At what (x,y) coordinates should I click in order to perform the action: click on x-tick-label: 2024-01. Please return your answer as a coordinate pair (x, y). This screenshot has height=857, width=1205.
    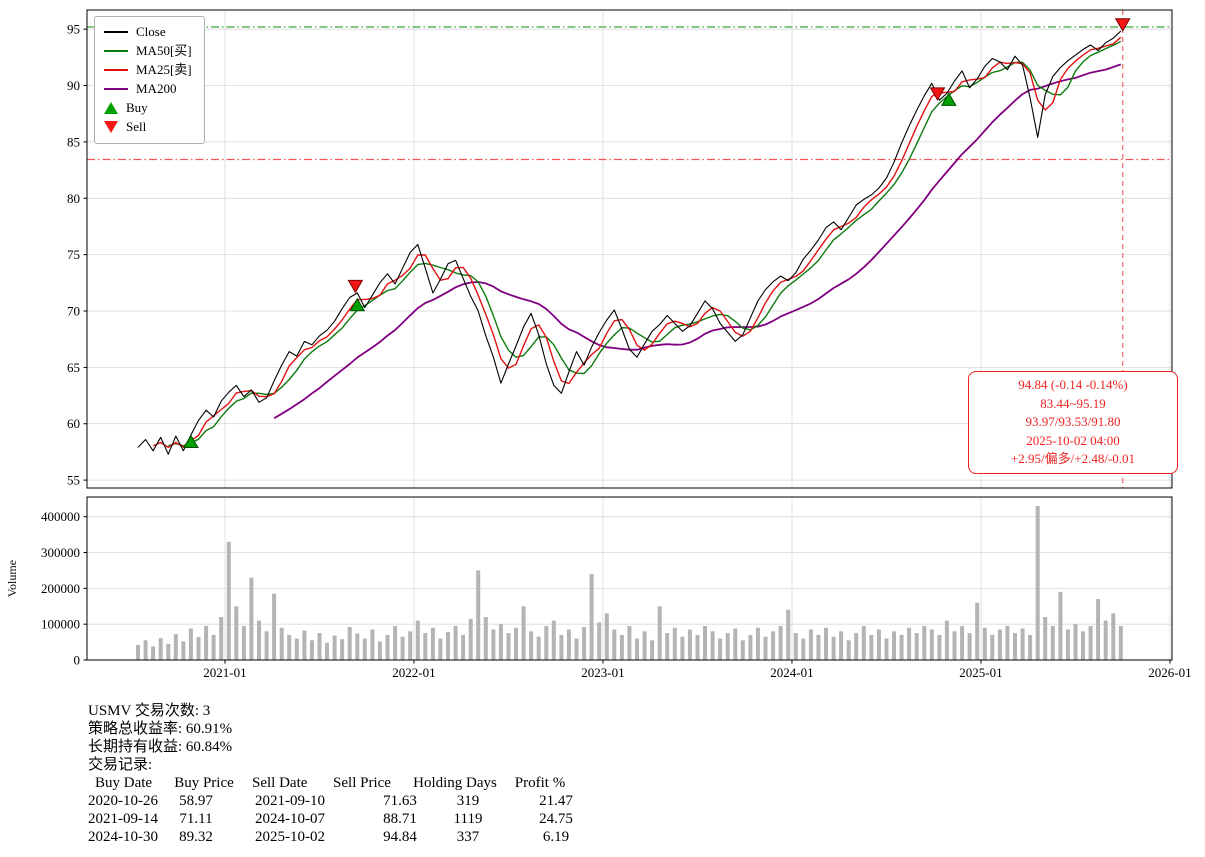
    Looking at the image, I should click on (791, 672).